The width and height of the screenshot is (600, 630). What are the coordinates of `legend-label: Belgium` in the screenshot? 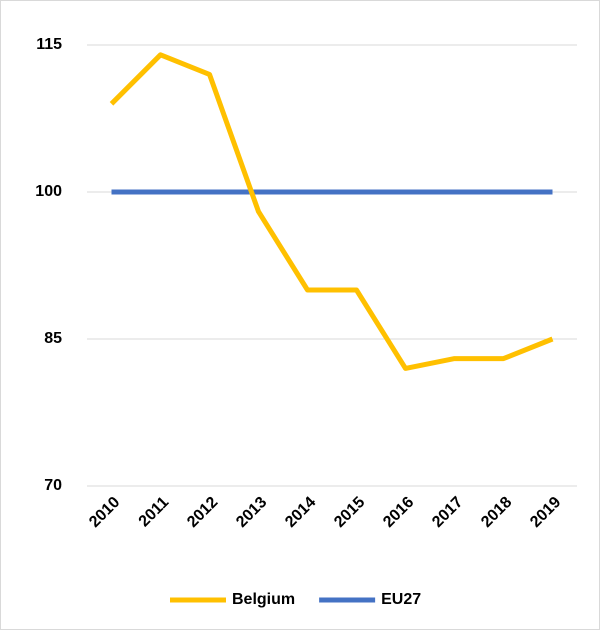 It's located at (263, 599).